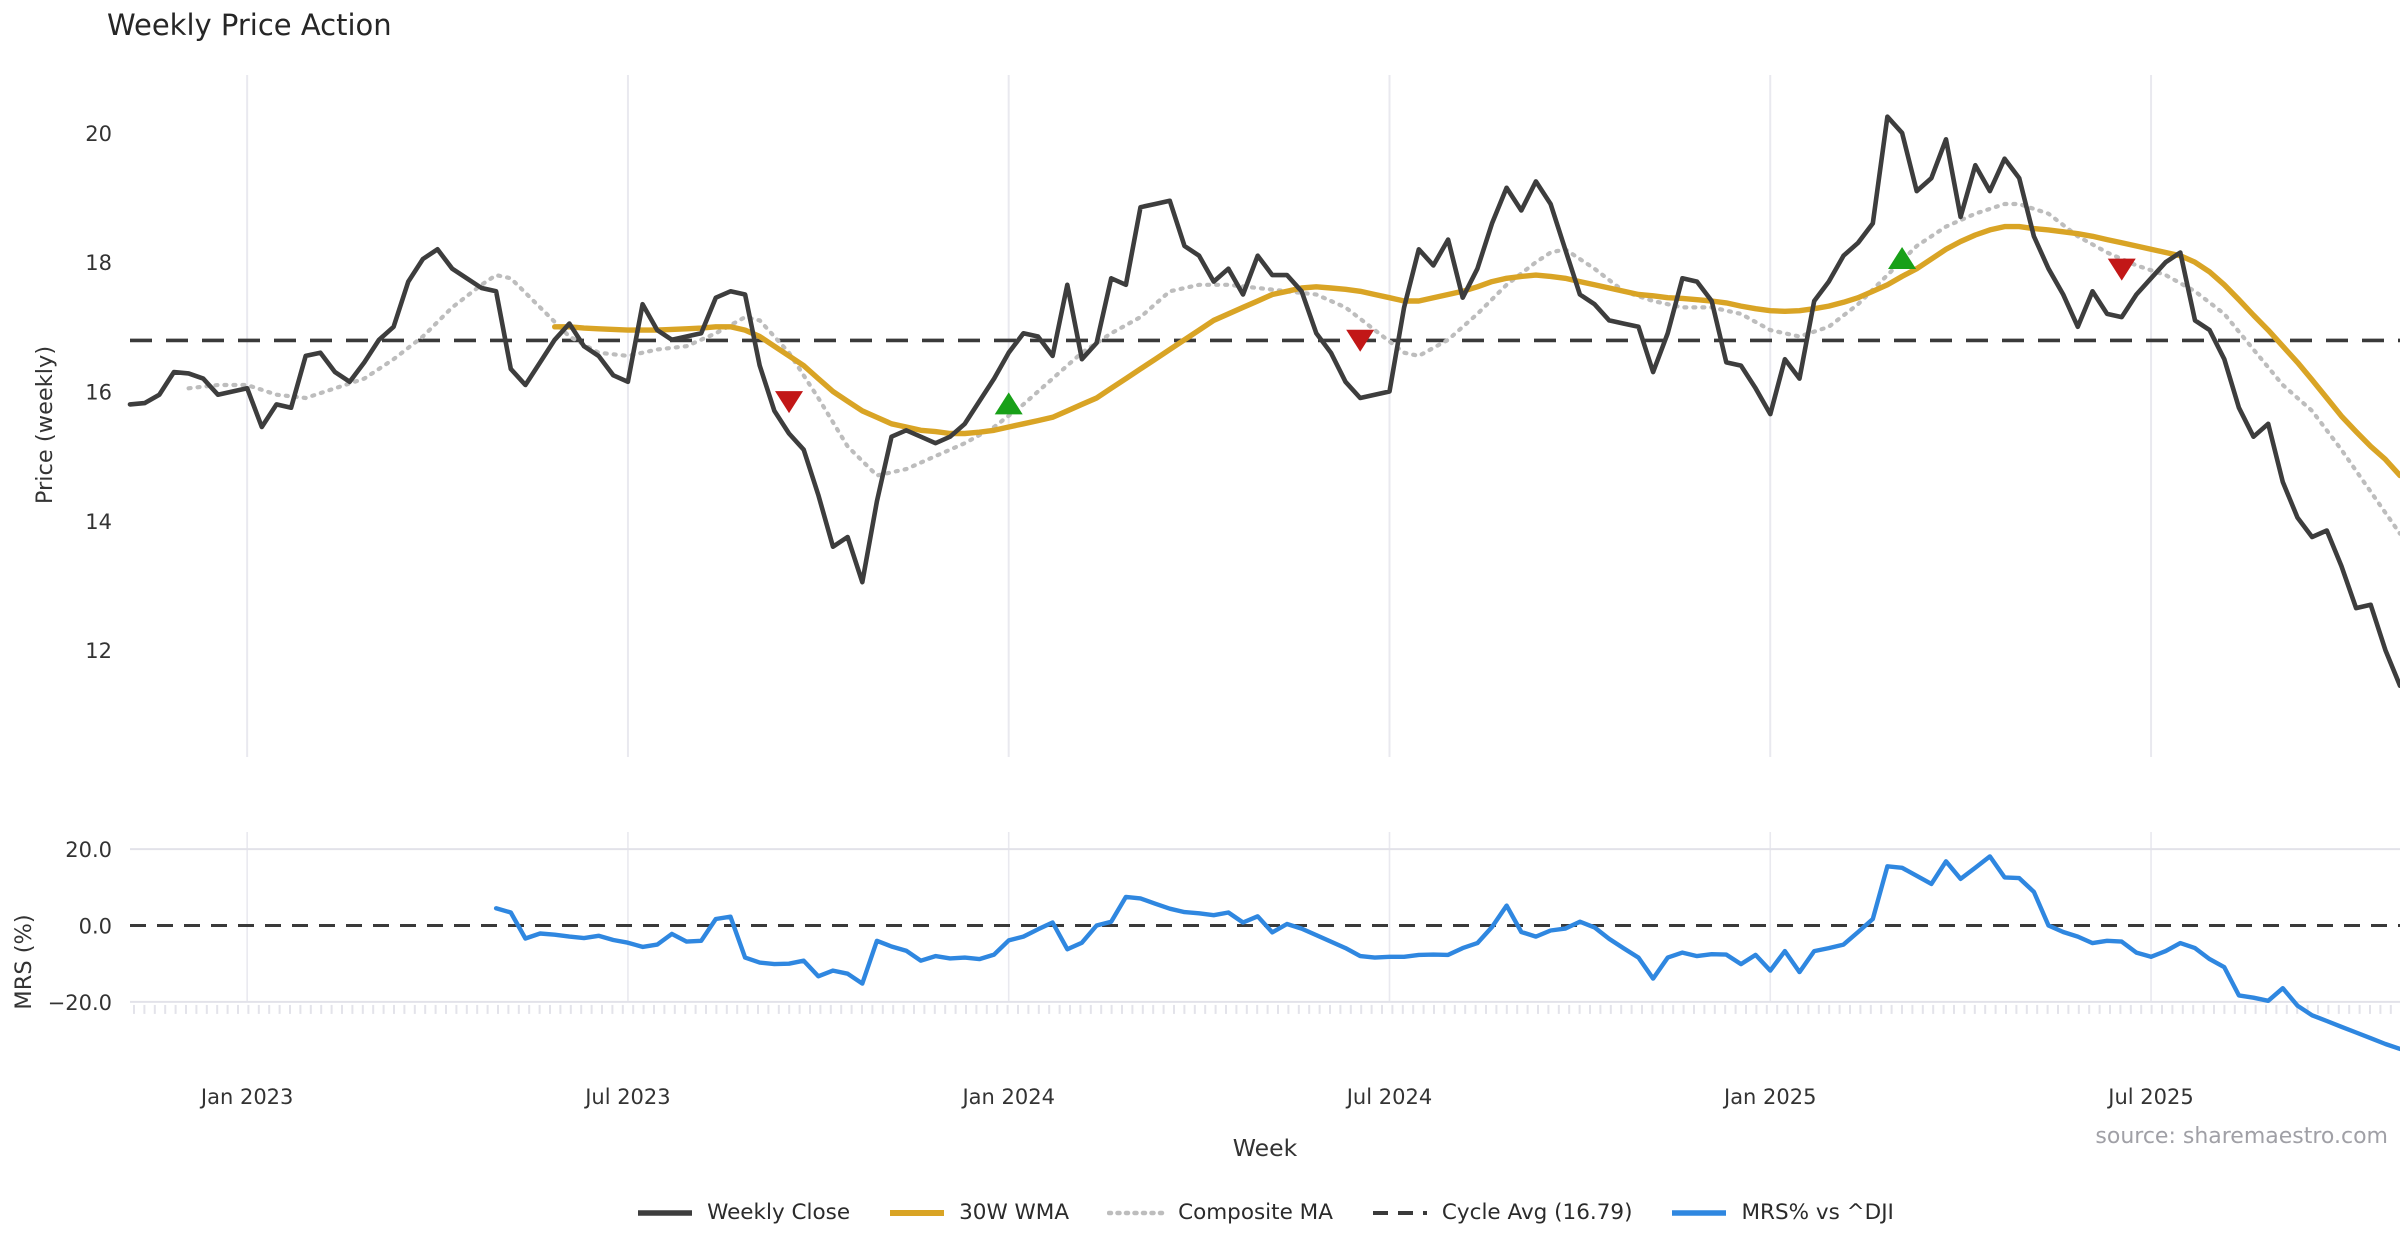  I want to click on weekly-close-line-swatch-icon, so click(665, 1212).